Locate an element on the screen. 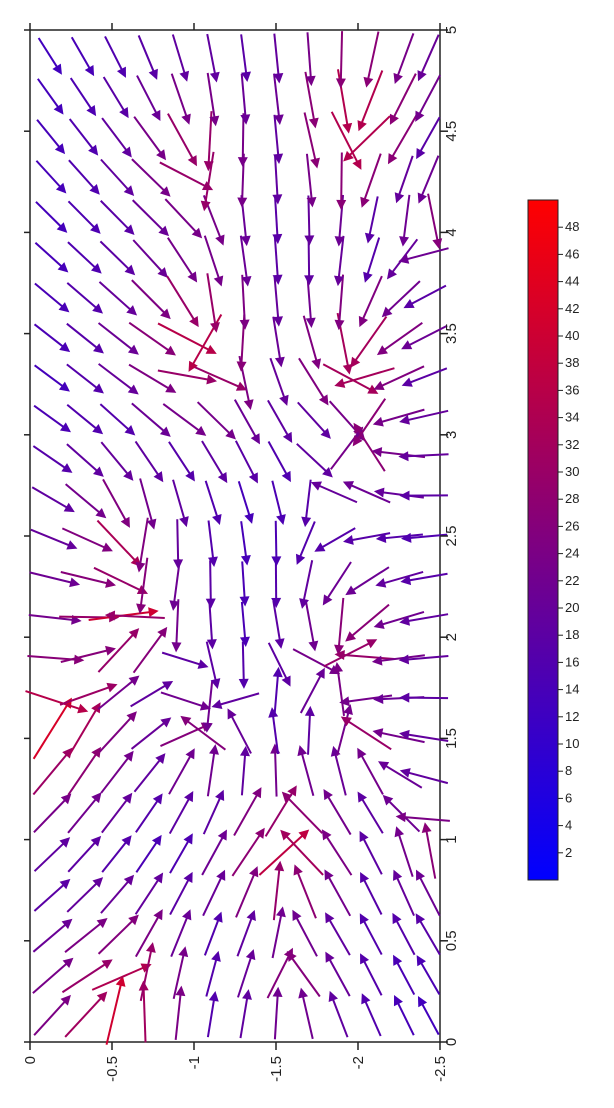  y-tick-label: 5 is located at coordinates (451, 30).